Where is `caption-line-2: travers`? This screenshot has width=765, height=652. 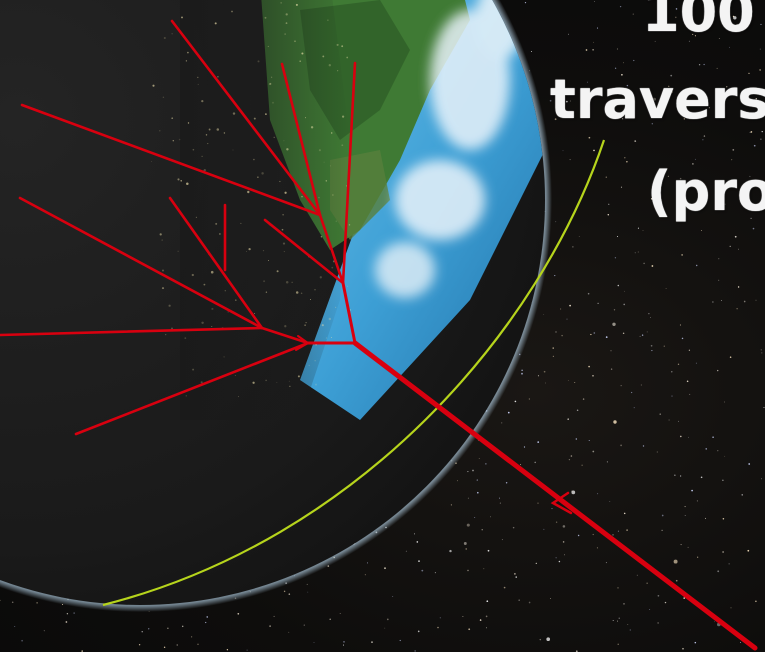 caption-line-2: travers is located at coordinates (657, 99).